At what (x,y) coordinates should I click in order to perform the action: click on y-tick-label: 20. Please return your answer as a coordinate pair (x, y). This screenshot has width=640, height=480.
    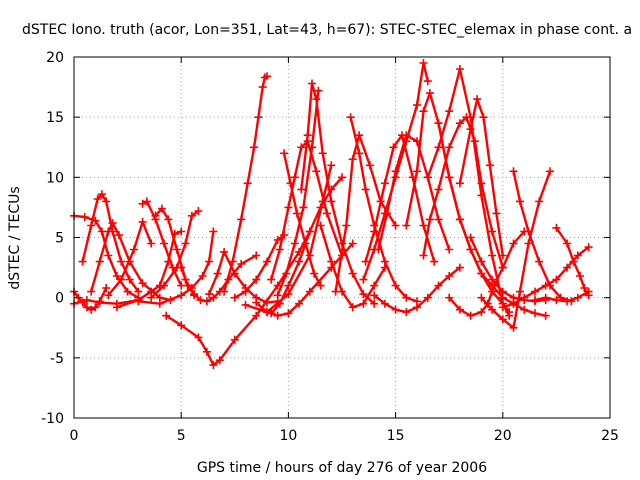
    Looking at the image, I should click on (55, 58).